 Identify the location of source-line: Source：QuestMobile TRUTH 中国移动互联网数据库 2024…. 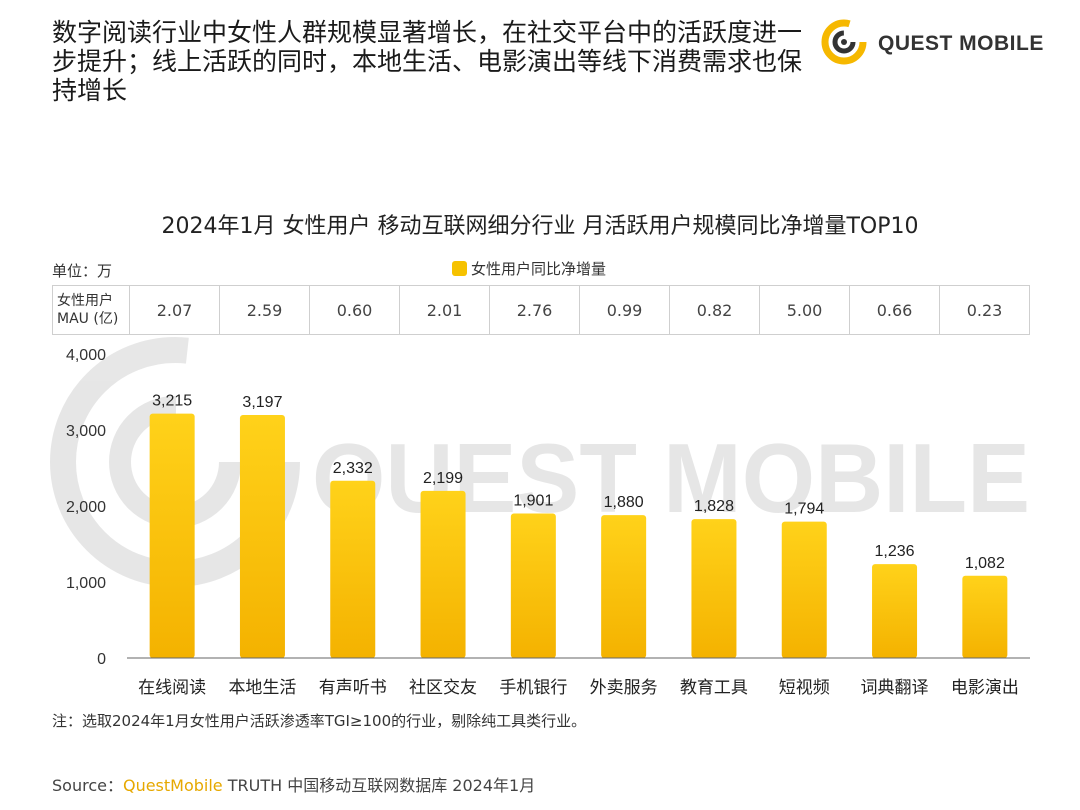
(293, 784).